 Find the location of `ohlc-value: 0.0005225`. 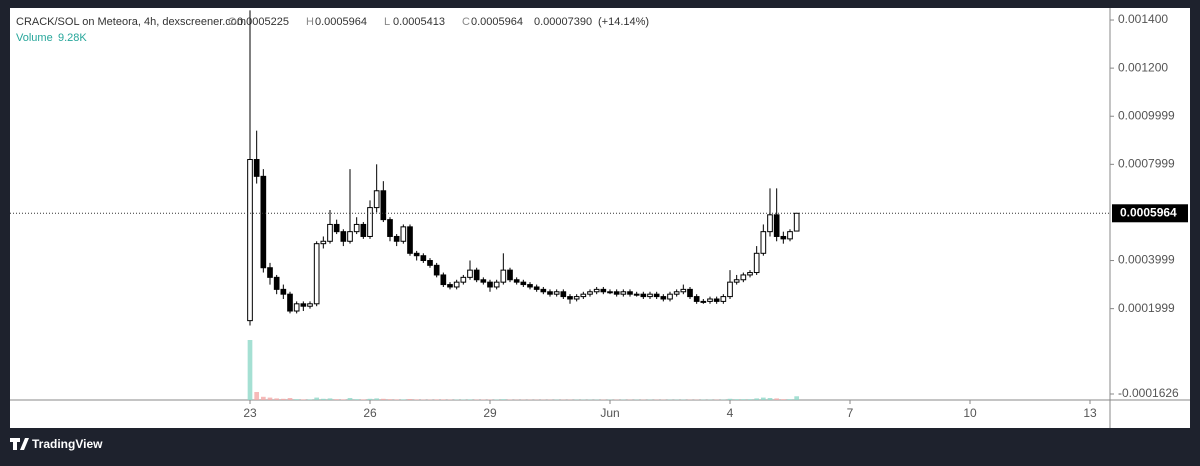

ohlc-value: 0.0005225 is located at coordinates (263, 22).